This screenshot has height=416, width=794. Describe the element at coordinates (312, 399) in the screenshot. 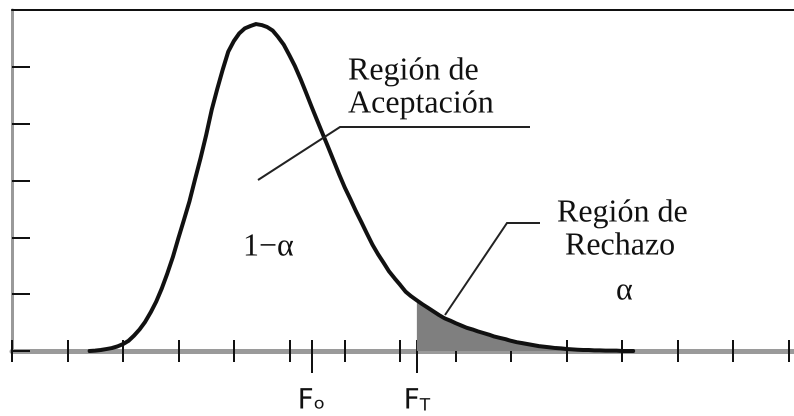

I see `x-tick-label: Fₒ` at that location.